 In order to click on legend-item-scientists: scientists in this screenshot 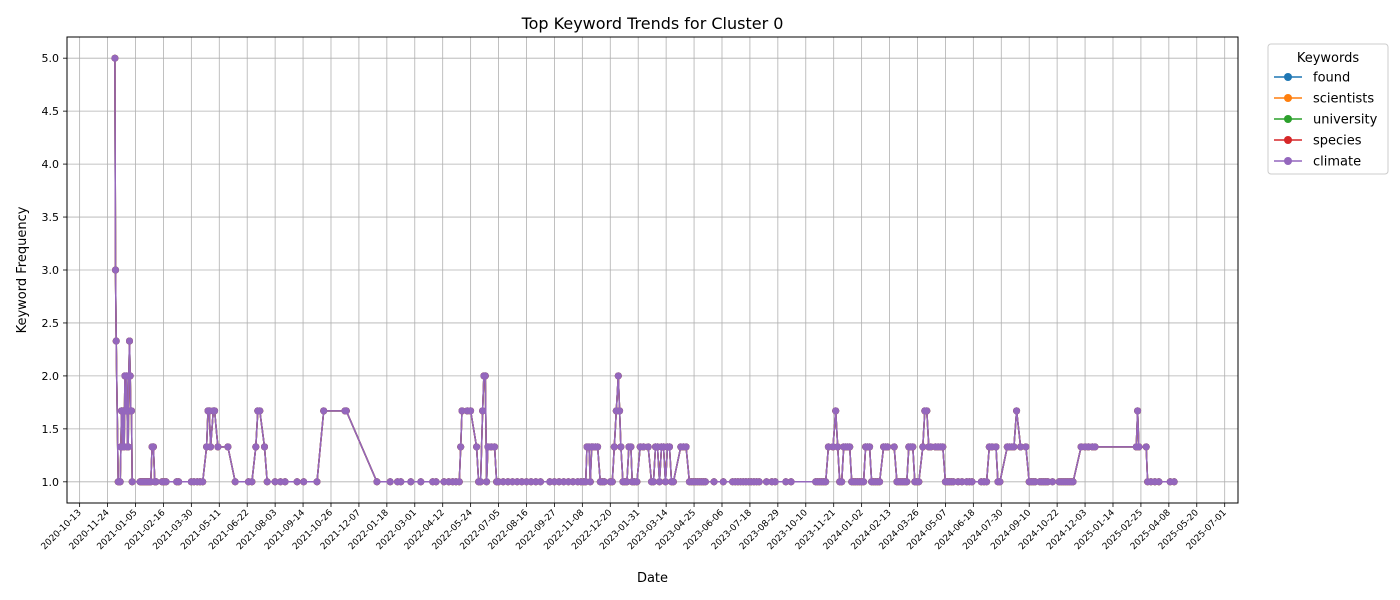, I will do `click(1324, 99)`.